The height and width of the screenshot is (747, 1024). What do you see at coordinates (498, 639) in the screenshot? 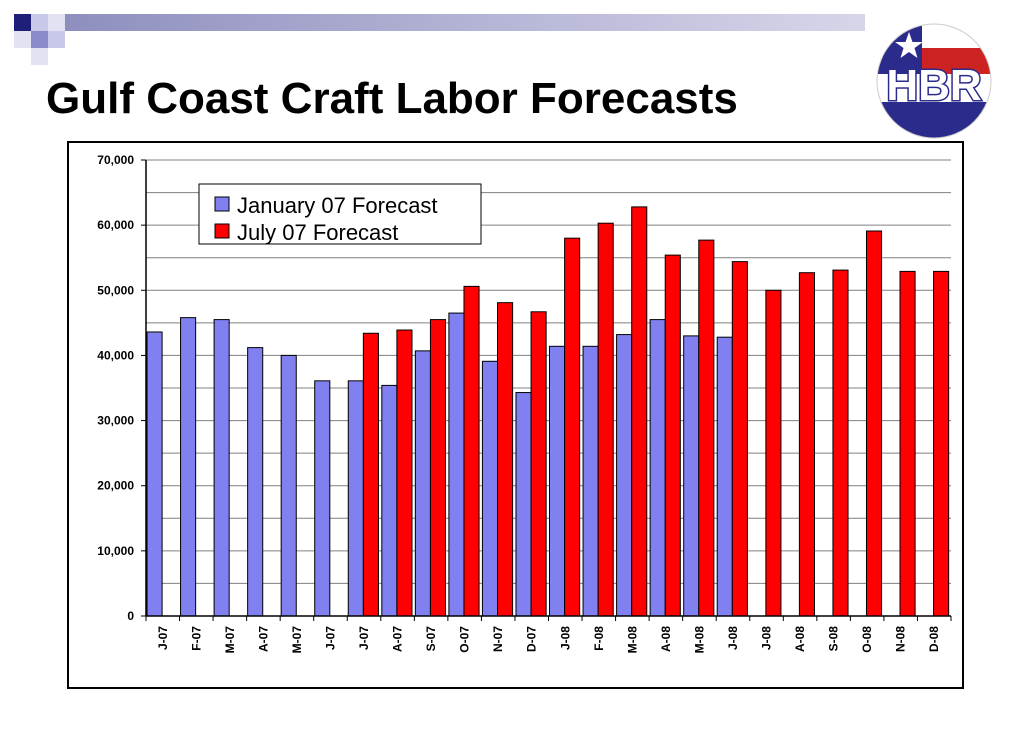
I see `x-tick-label: N-07` at bounding box center [498, 639].